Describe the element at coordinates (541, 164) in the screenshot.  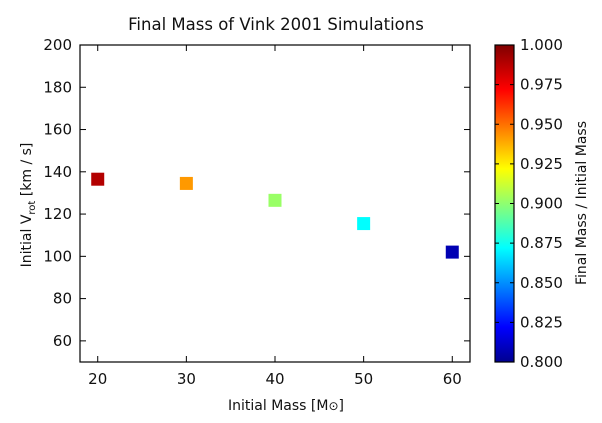
I see `colorbar-tick-label: 0.925` at that location.